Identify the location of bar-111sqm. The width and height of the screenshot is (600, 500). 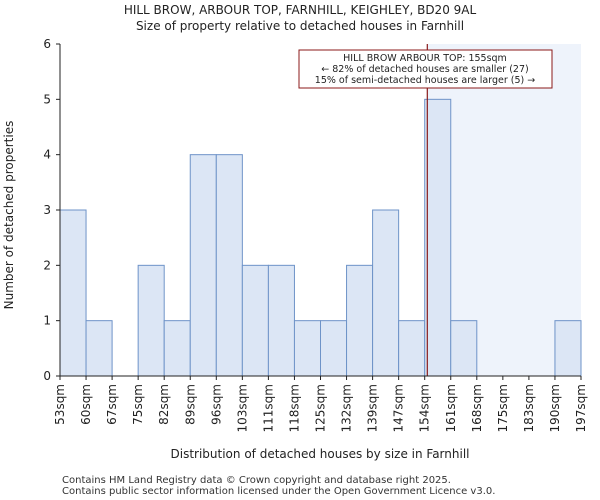
(281, 320).